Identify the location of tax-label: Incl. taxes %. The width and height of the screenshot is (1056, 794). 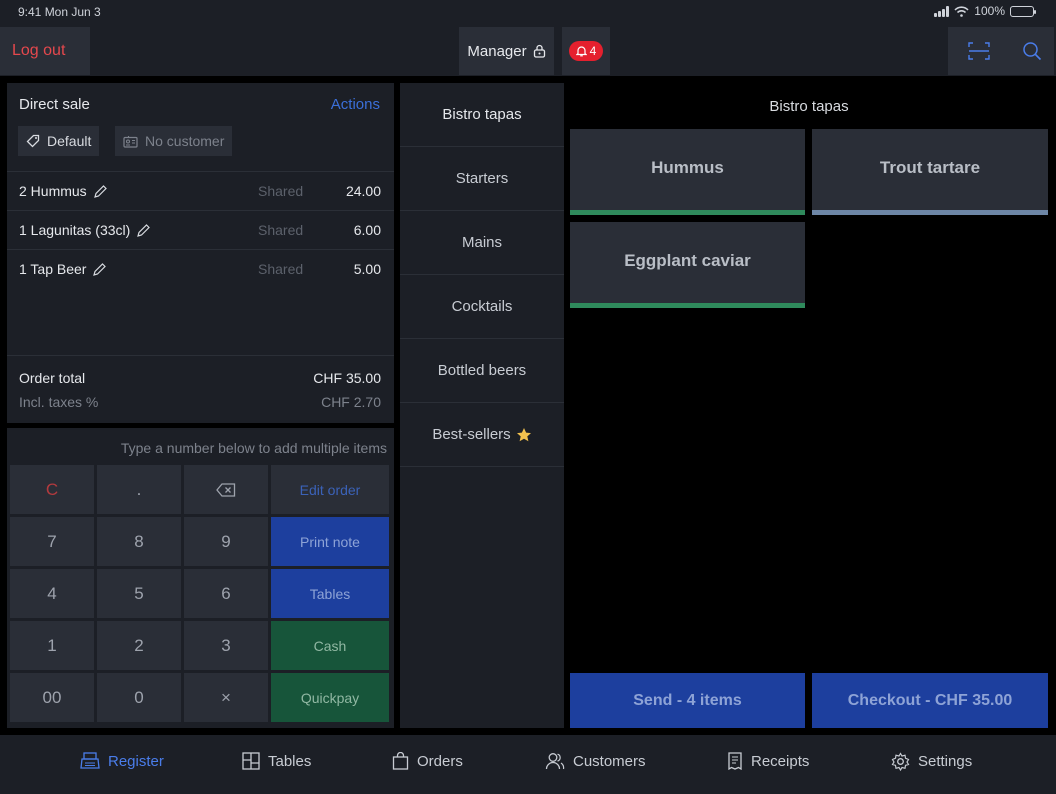
(59, 402).